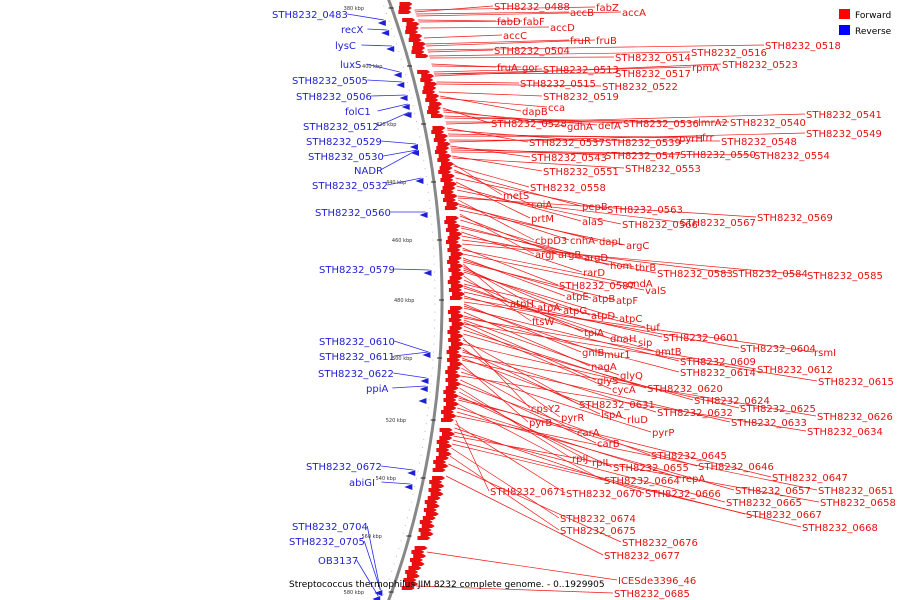 The image size is (900, 600). Describe the element at coordinates (640, 87) in the screenshot. I see `forward-gene-label: STH8232_0522` at that location.